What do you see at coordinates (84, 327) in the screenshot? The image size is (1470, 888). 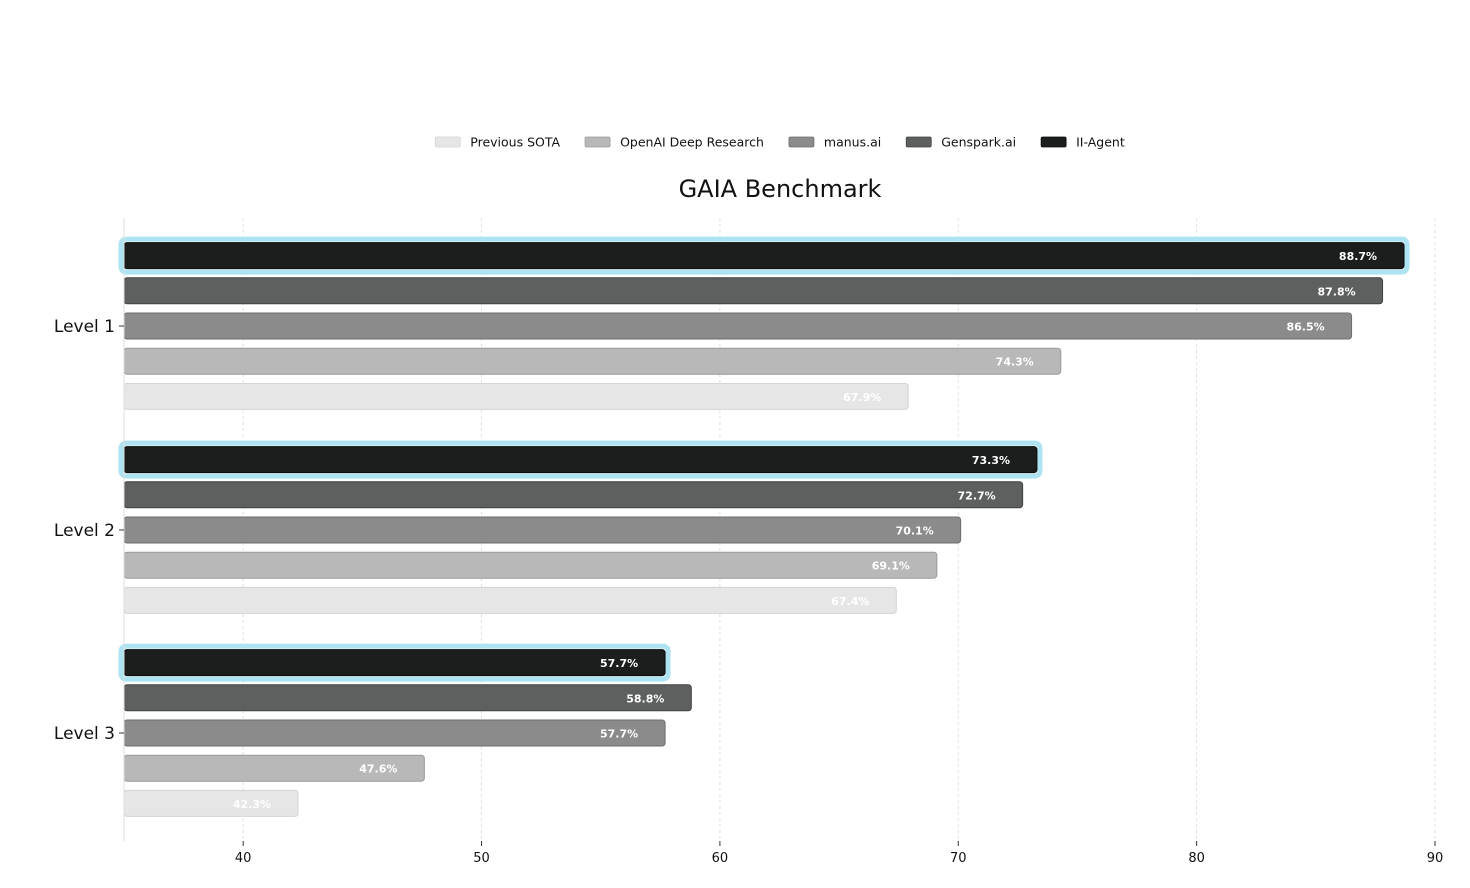 I see `y-tick-label-1: Level 1` at bounding box center [84, 327].